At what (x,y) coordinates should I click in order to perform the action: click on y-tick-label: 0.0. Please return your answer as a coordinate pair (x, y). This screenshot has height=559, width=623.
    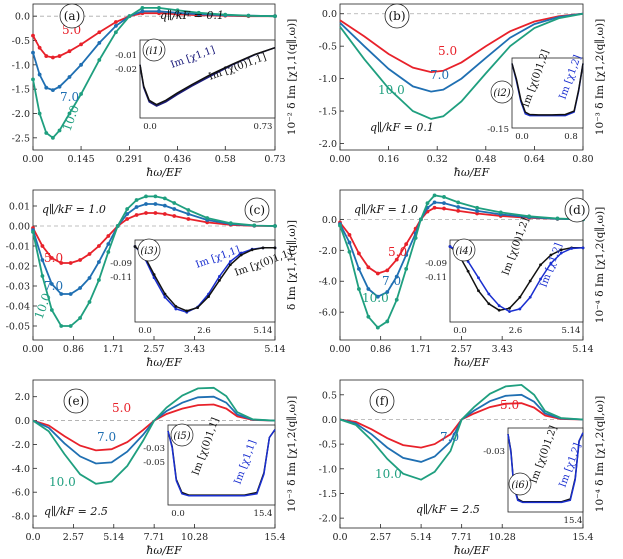
    Looking at the image, I should click on (329, 420).